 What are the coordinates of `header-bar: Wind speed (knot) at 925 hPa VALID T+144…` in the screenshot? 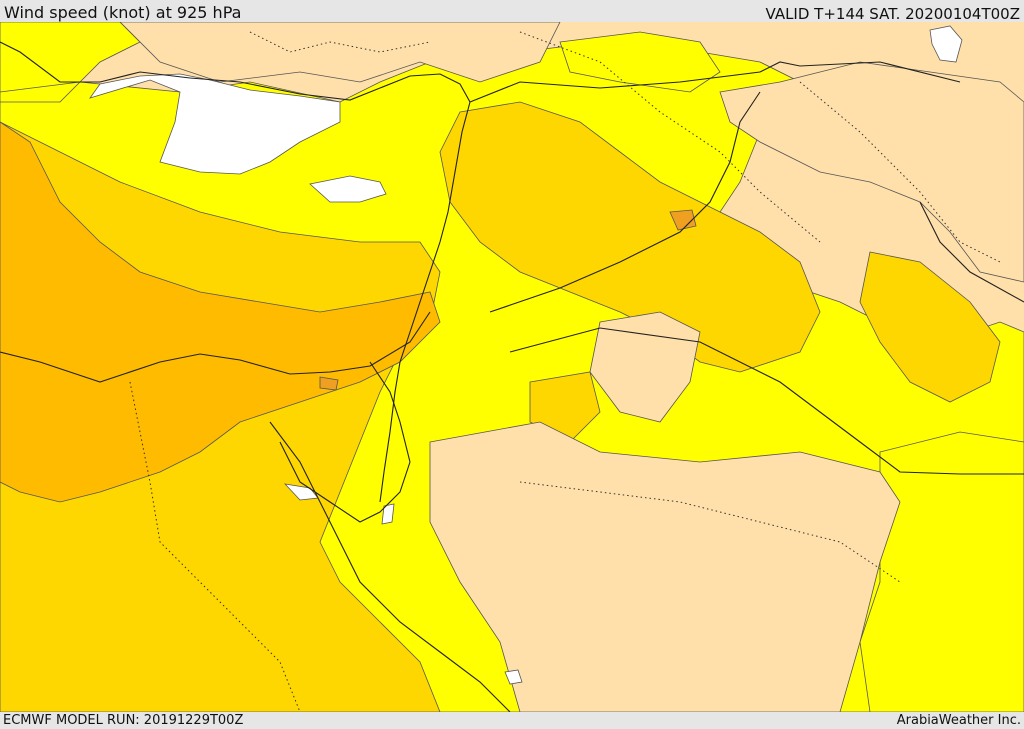 It's located at (512, 11).